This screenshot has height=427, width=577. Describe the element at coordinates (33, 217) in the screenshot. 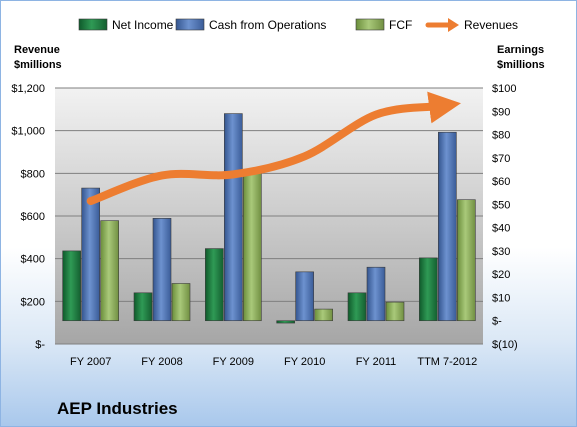

I see `left-tick-label: $600` at that location.